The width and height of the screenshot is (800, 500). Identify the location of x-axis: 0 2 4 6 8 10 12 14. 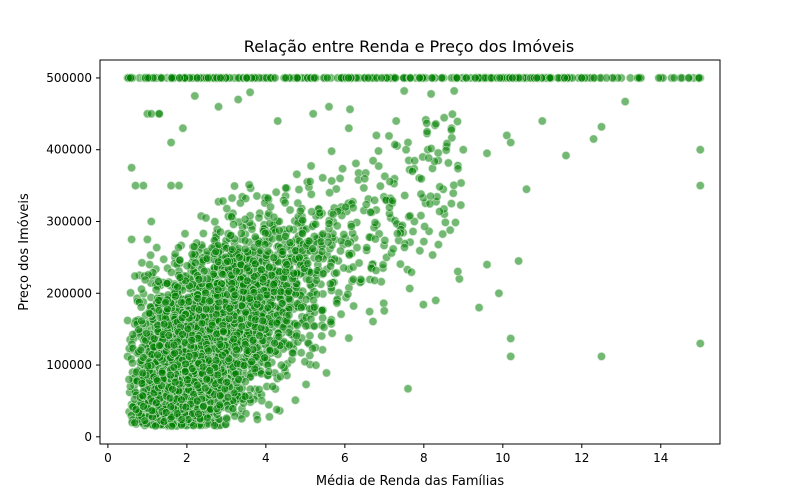
(386, 454).